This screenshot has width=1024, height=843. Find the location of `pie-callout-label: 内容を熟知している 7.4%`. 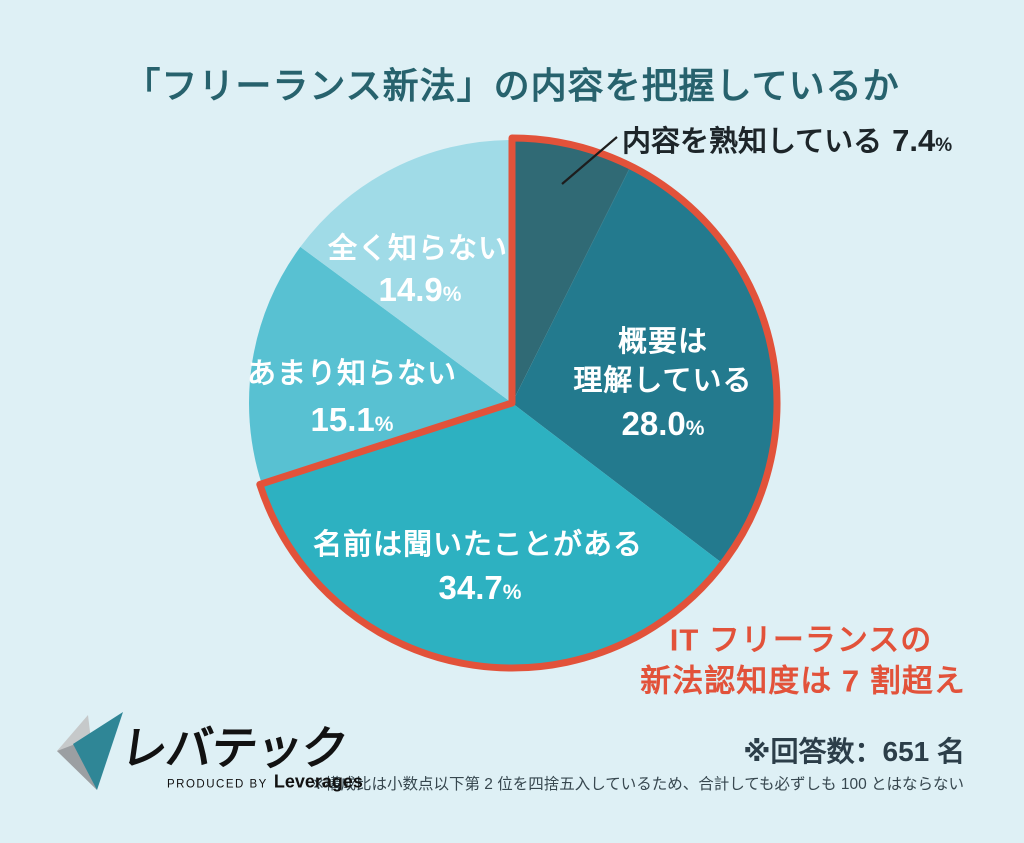

pie-callout-label: 内容を熟知している 7.4% is located at coordinates (787, 139).